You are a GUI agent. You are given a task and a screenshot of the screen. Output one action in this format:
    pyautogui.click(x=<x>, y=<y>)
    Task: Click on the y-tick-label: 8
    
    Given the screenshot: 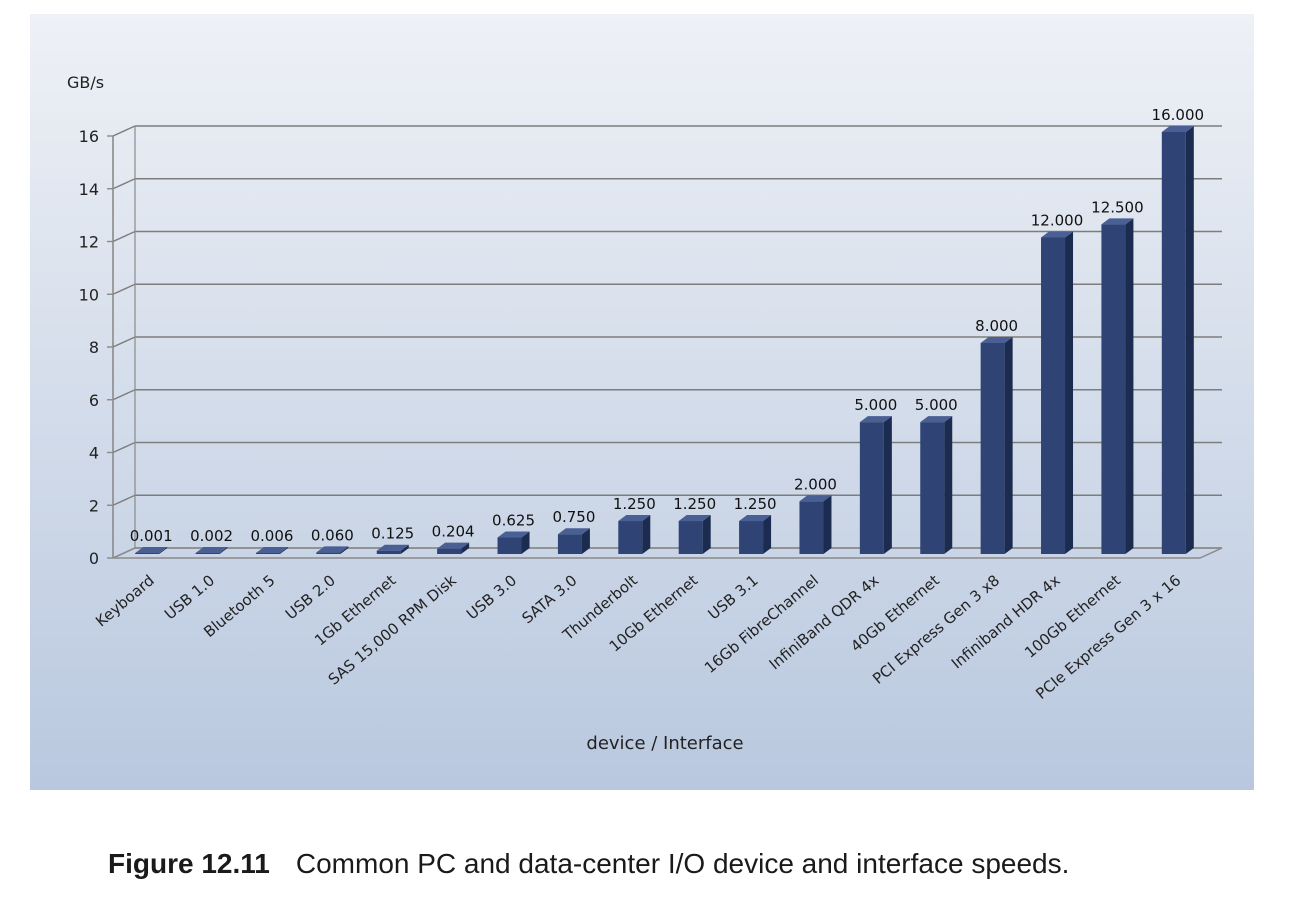 What is the action you would take?
    pyautogui.click(x=94, y=347)
    